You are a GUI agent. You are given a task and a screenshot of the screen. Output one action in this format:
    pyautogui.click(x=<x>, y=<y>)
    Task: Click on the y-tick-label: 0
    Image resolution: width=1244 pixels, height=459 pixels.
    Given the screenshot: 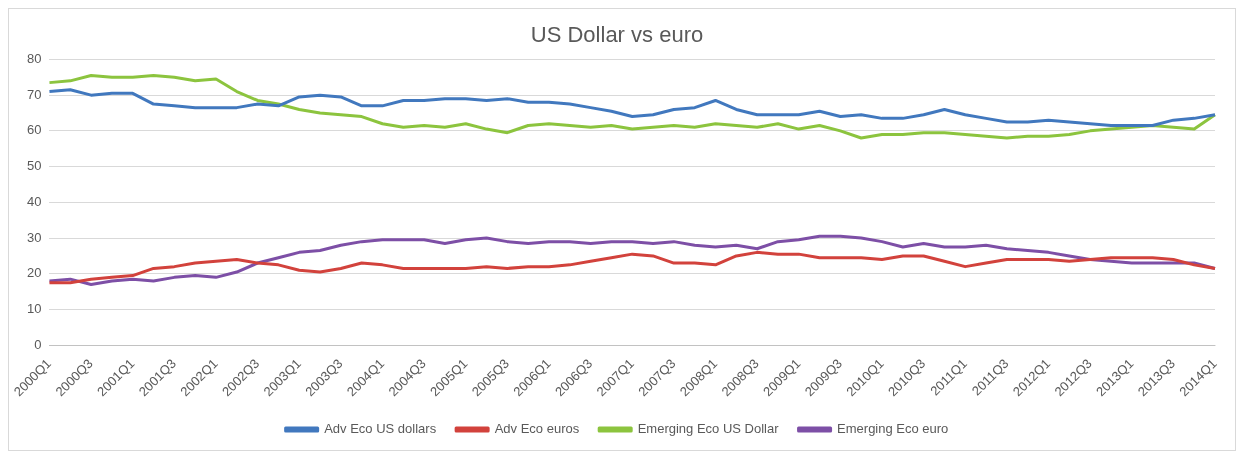 What is the action you would take?
    pyautogui.click(x=38, y=344)
    